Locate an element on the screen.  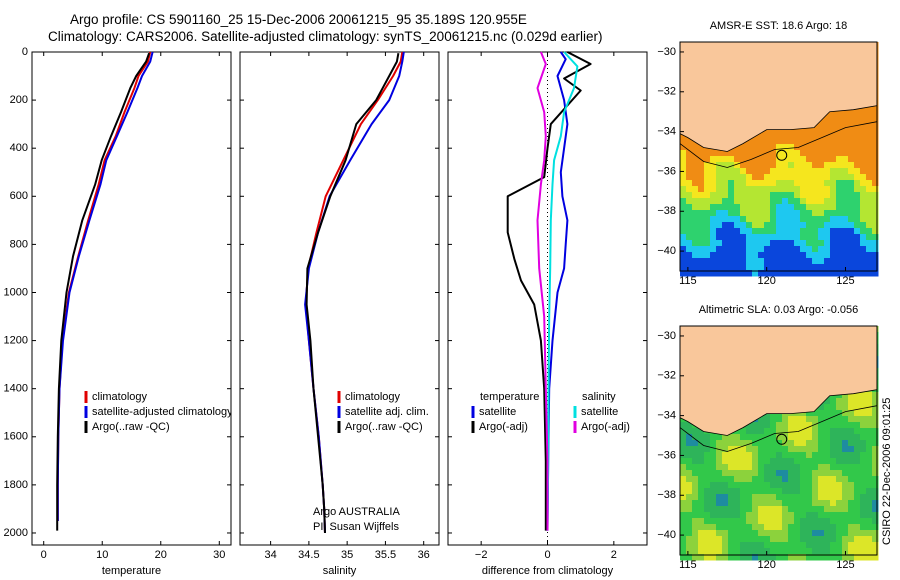
temperature-xtick-label: 0 is located at coordinates (44, 555).